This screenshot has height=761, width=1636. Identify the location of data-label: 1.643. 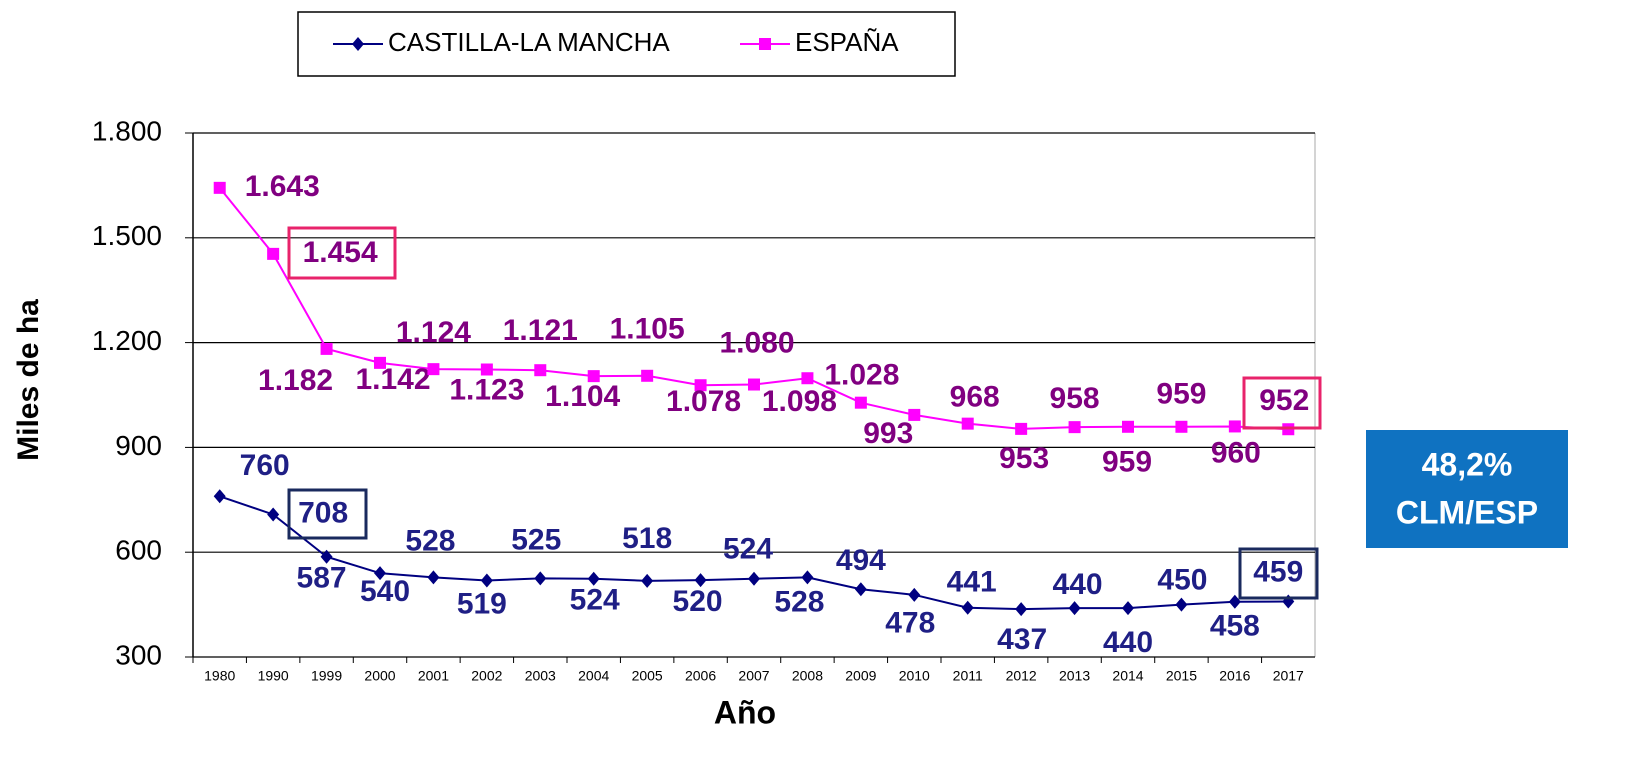
(282, 186).